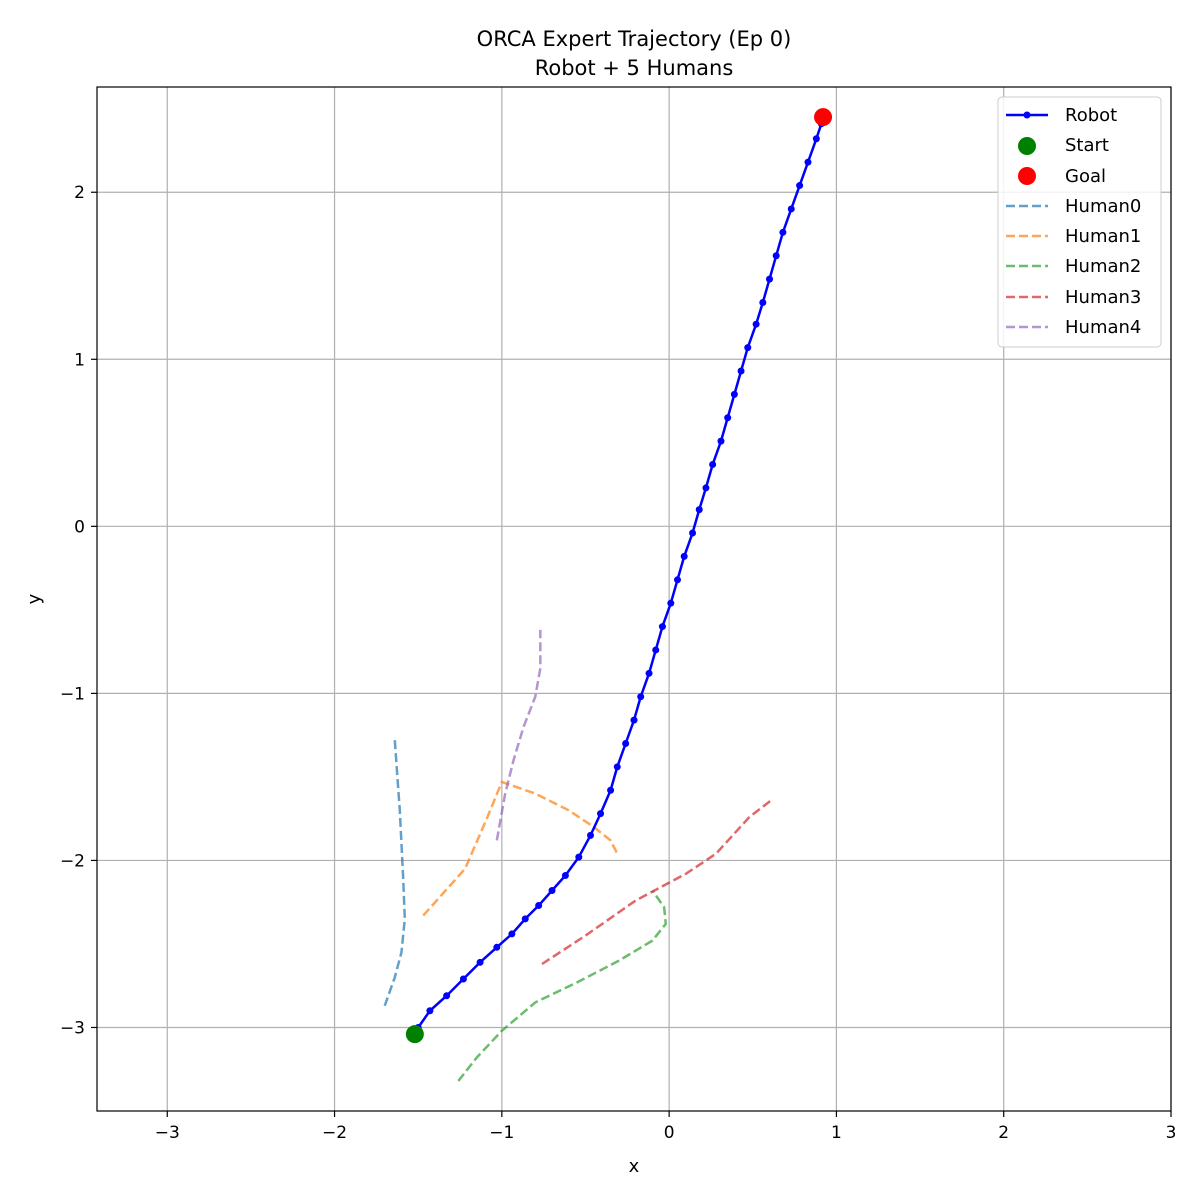 This screenshot has width=1200, height=1200. I want to click on x-tick-label: 3, so click(1171, 1133).